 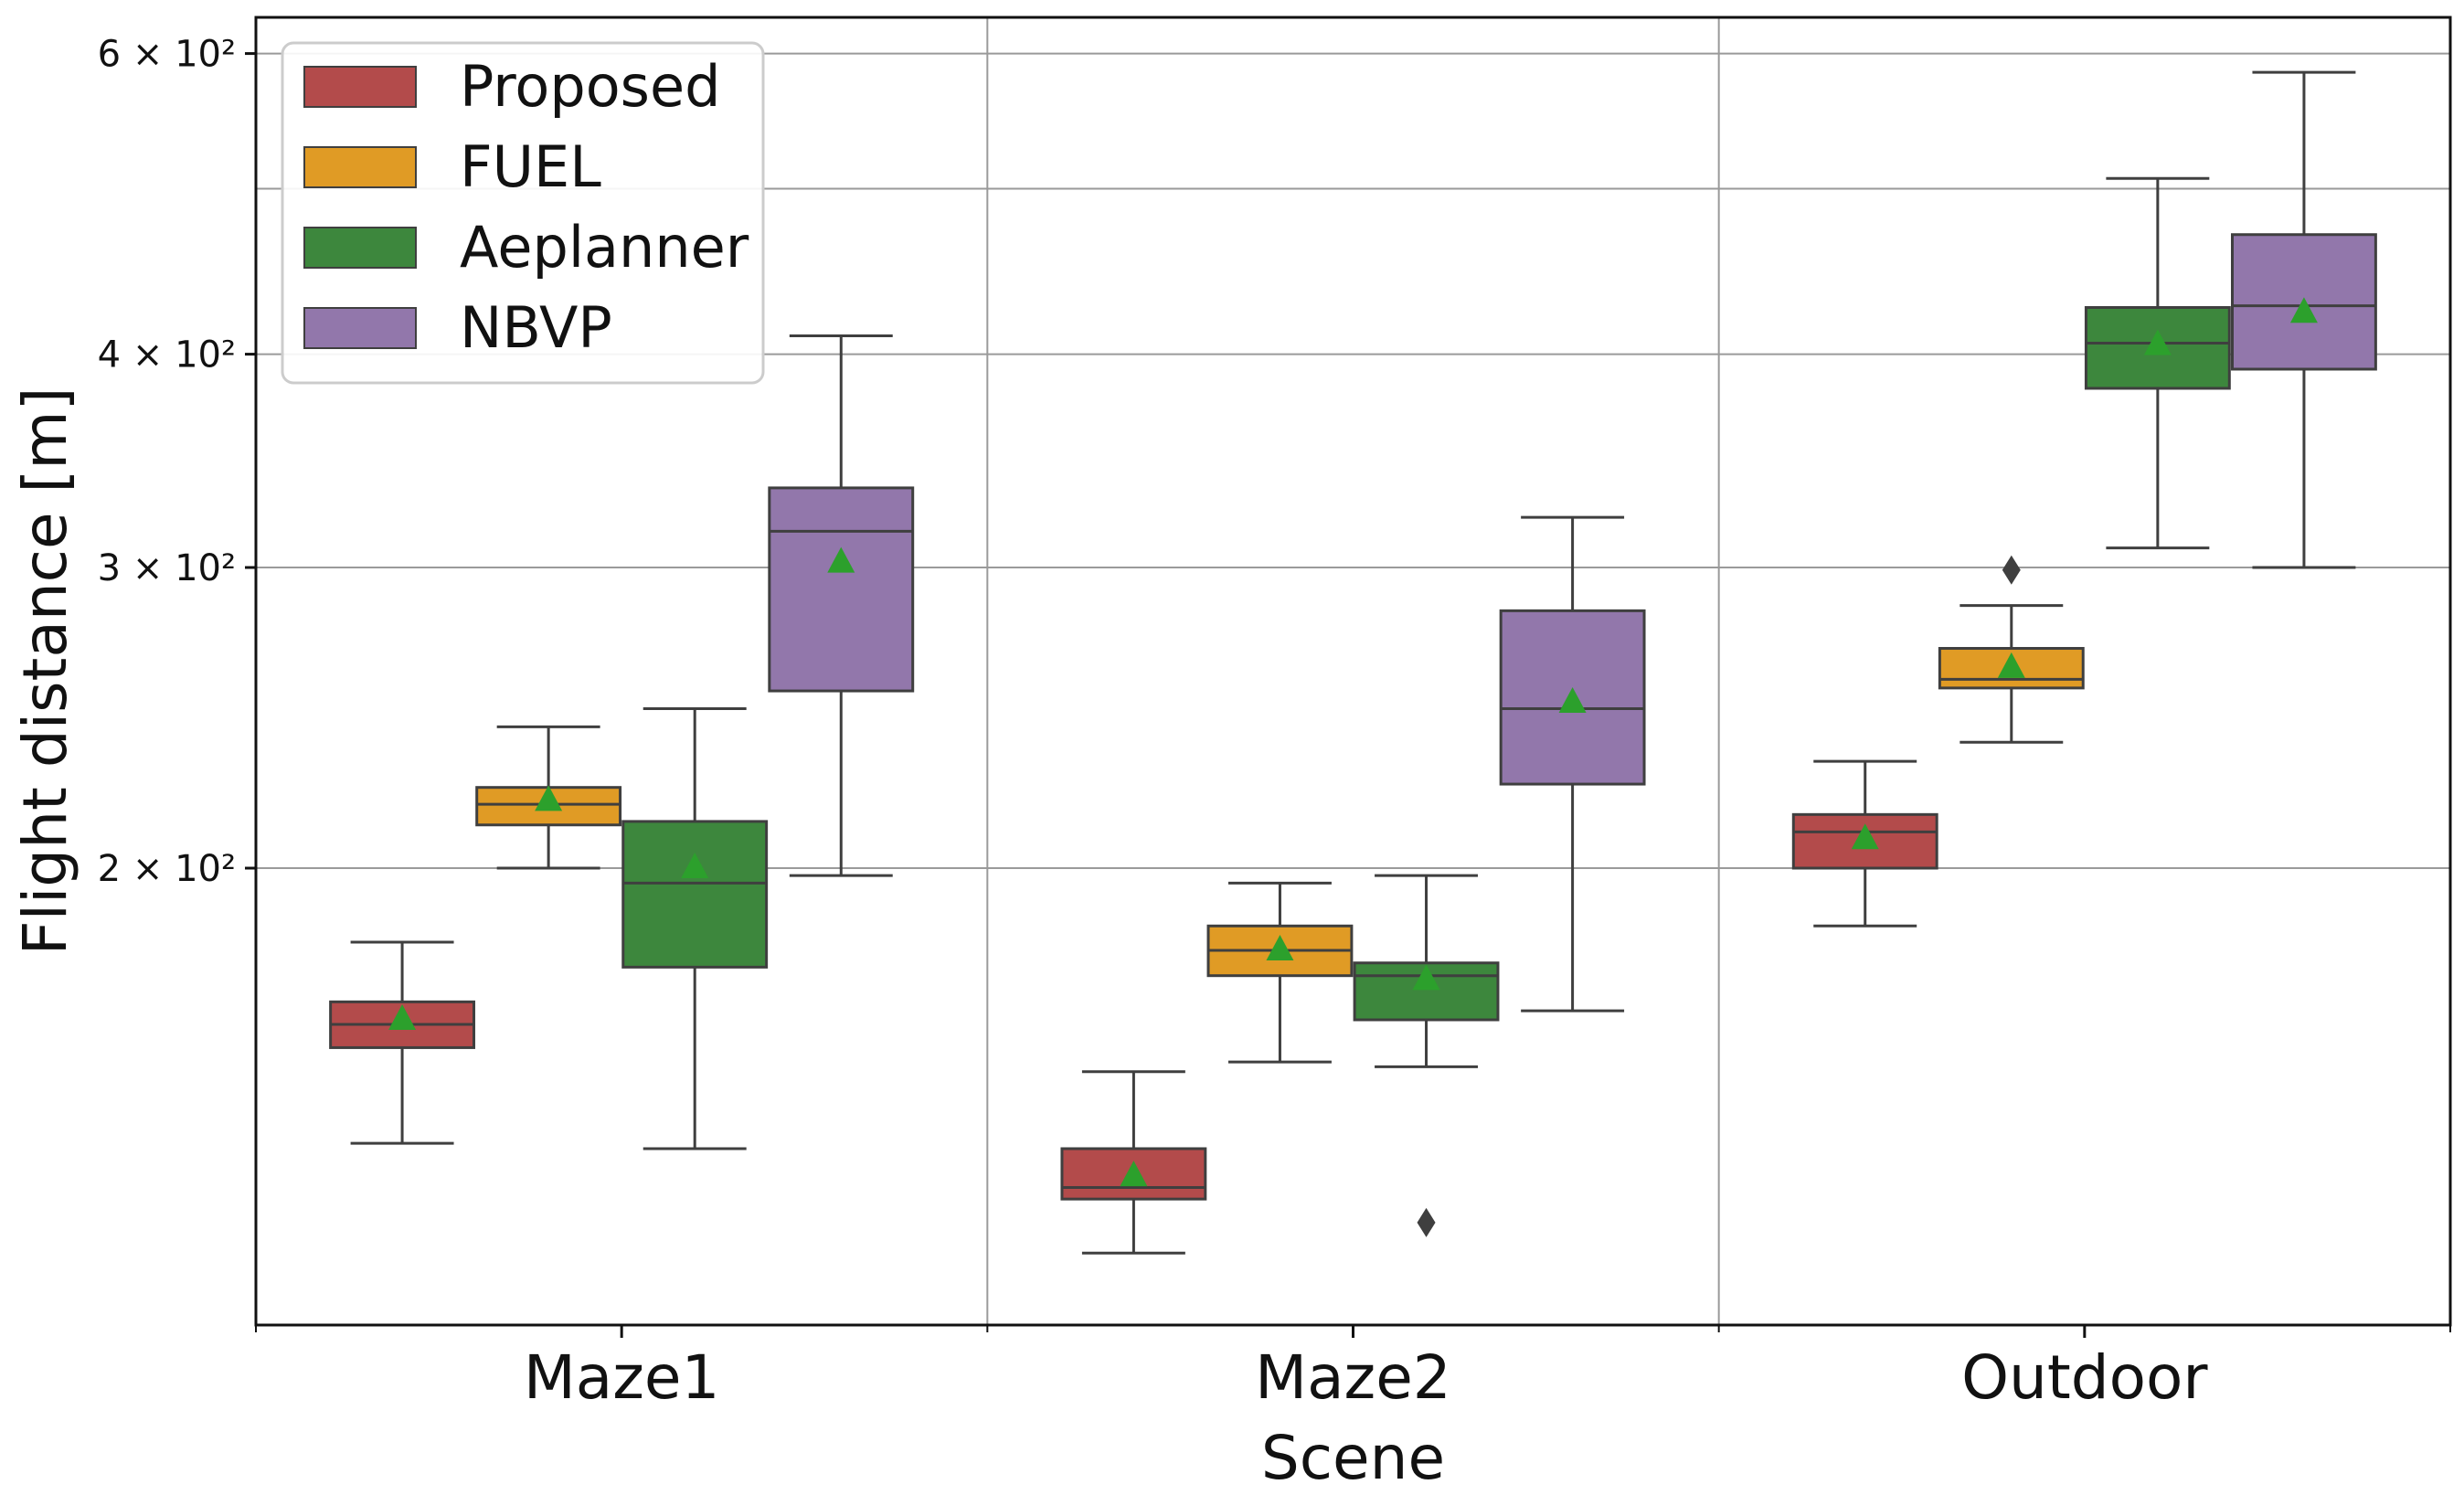 I want to click on box-aeplanner-maze2, so click(x=1426, y=1055).